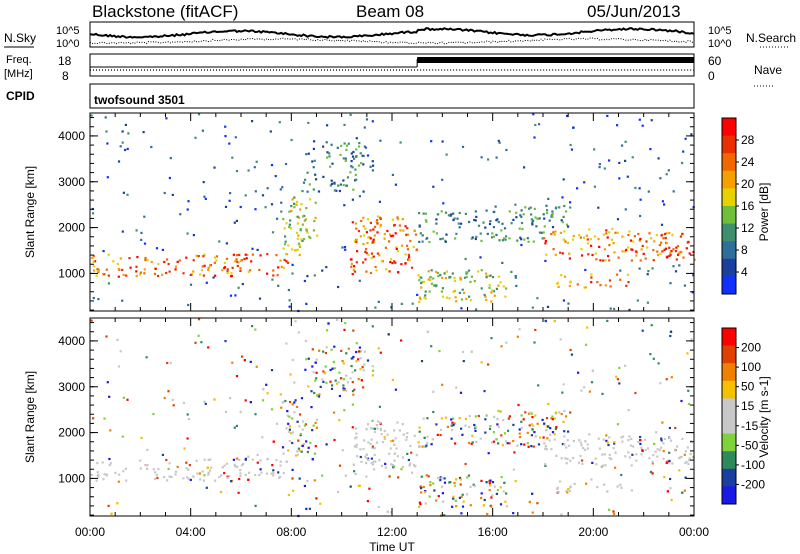 The width and height of the screenshot is (800, 554). Describe the element at coordinates (19, 60) in the screenshot. I see `freq-label-line1: Freq.` at that location.